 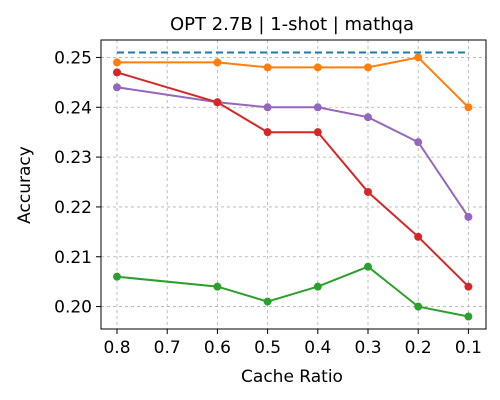 What do you see at coordinates (217, 348) in the screenshot?
I see `x-tick-label: 0.6` at bounding box center [217, 348].